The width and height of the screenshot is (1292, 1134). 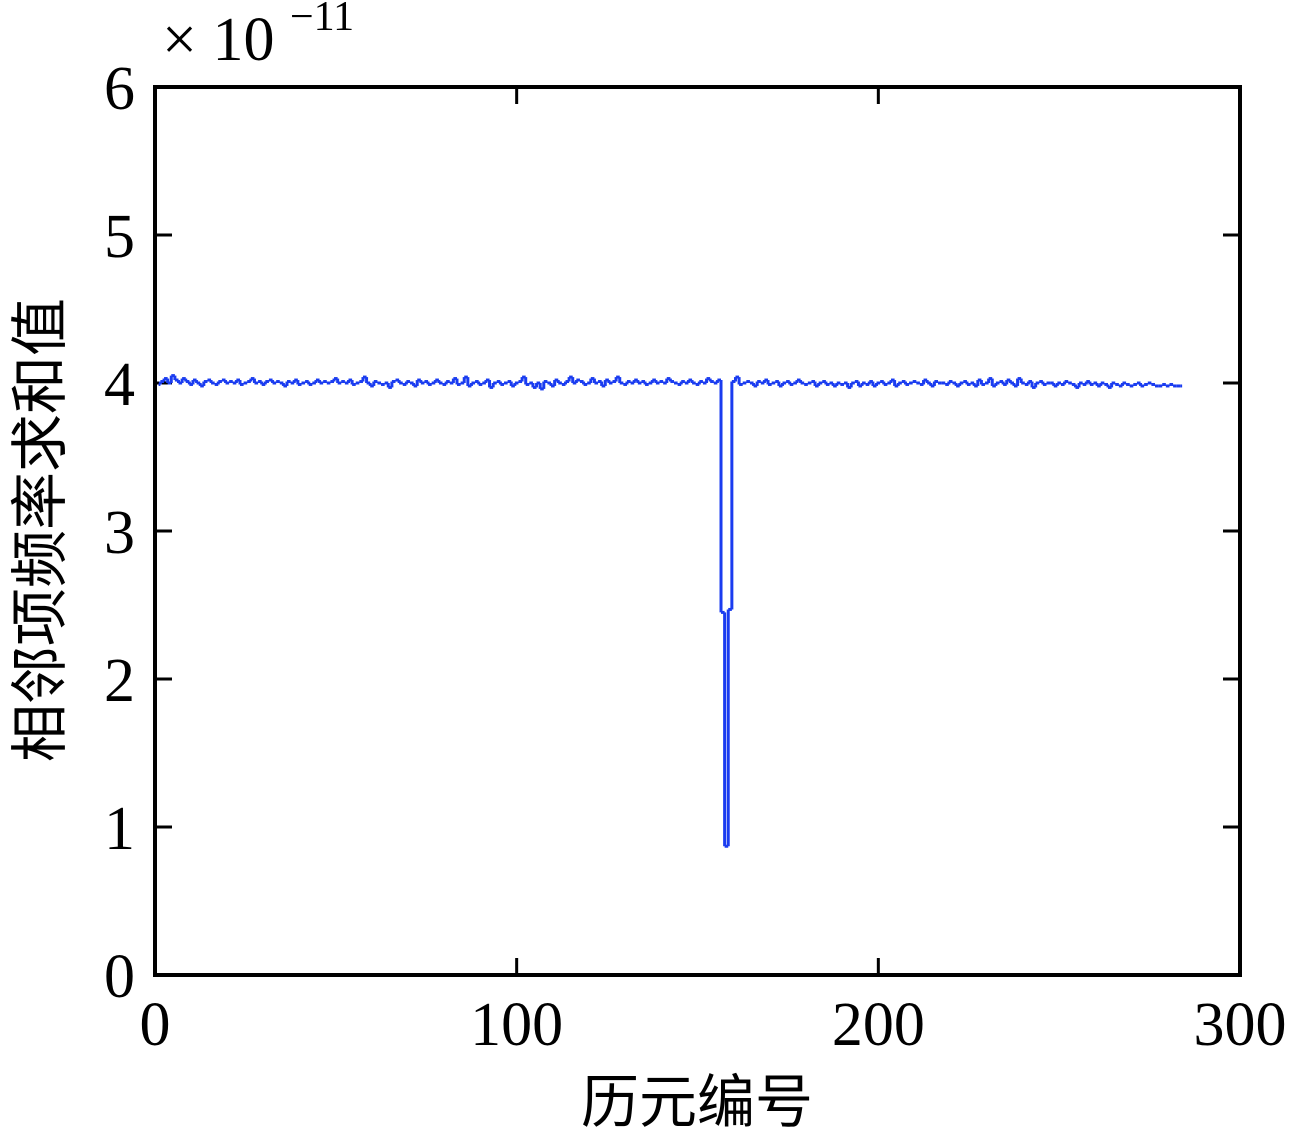 I want to click on y-tick-label: 1, so click(x=119, y=829).